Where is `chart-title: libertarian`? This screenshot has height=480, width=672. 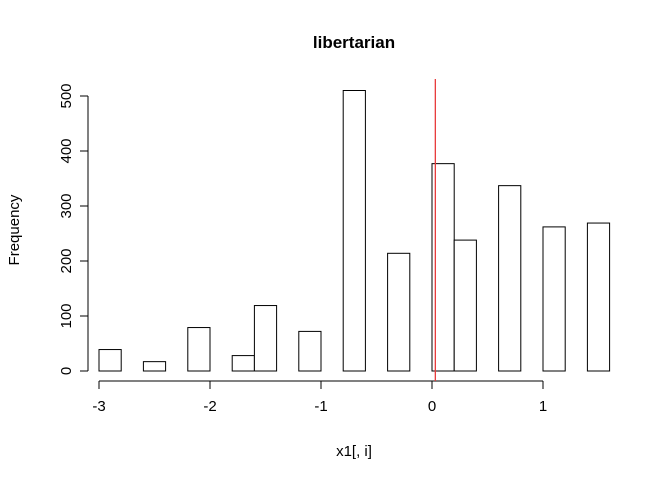
chart-title: libertarian is located at coordinates (354, 42).